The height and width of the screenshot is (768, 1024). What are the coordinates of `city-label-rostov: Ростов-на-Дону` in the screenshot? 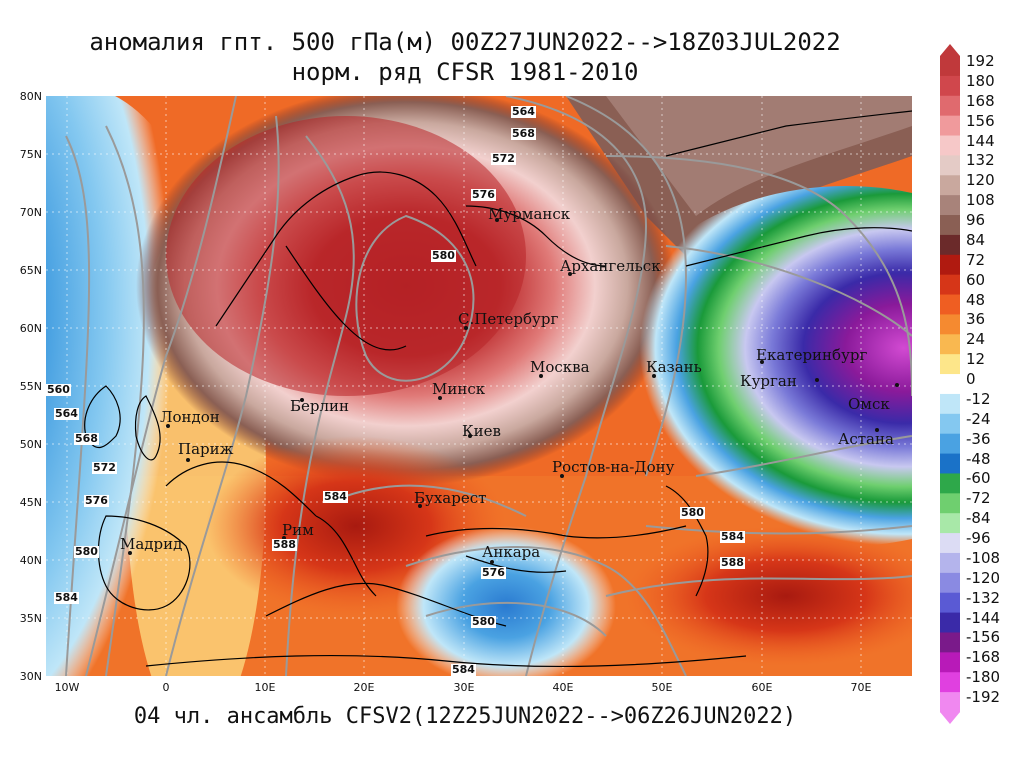 It's located at (613, 467).